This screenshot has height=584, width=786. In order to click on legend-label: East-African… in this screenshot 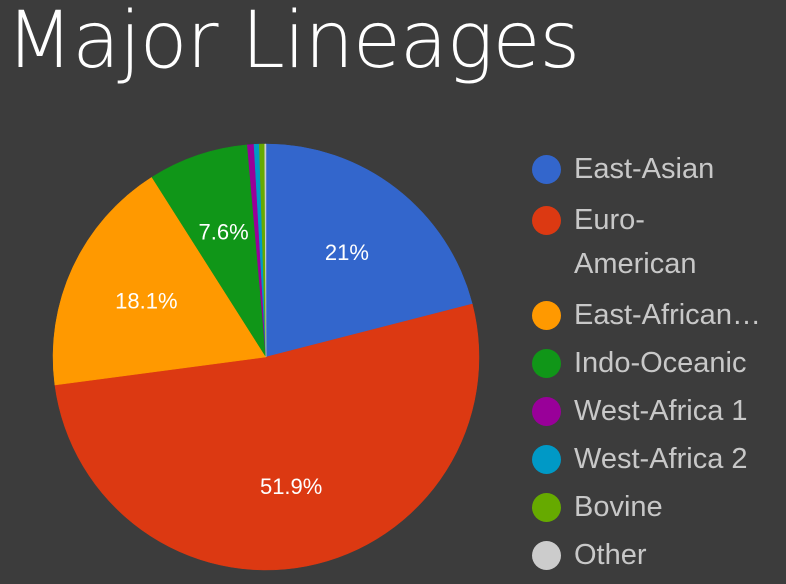, I will do `click(667, 315)`.